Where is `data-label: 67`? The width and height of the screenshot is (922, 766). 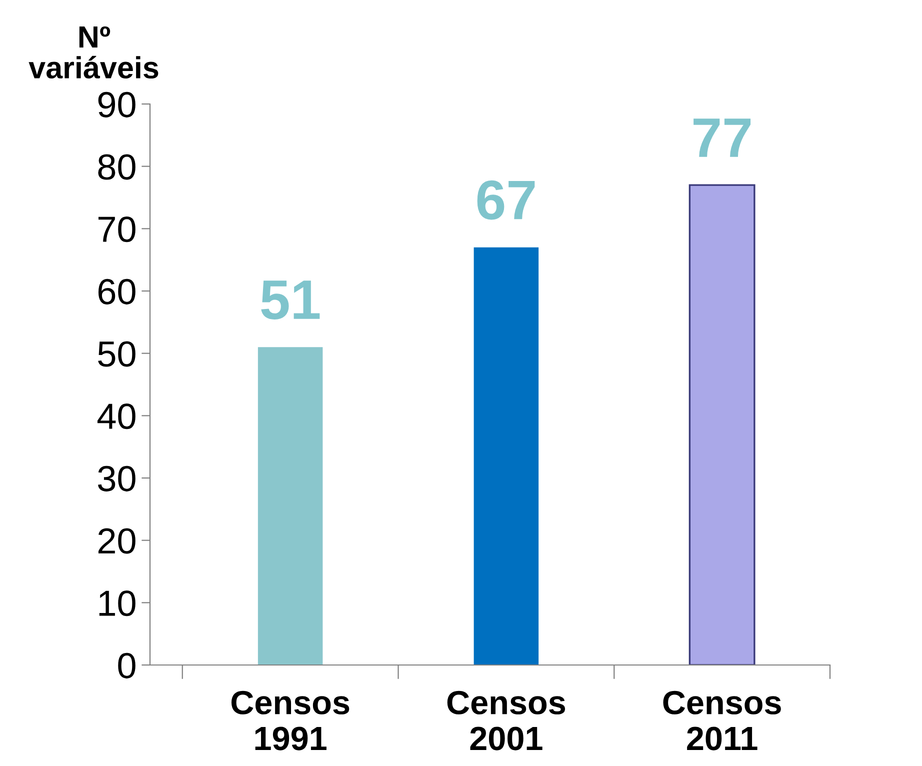
data-label: 67 is located at coordinates (506, 200).